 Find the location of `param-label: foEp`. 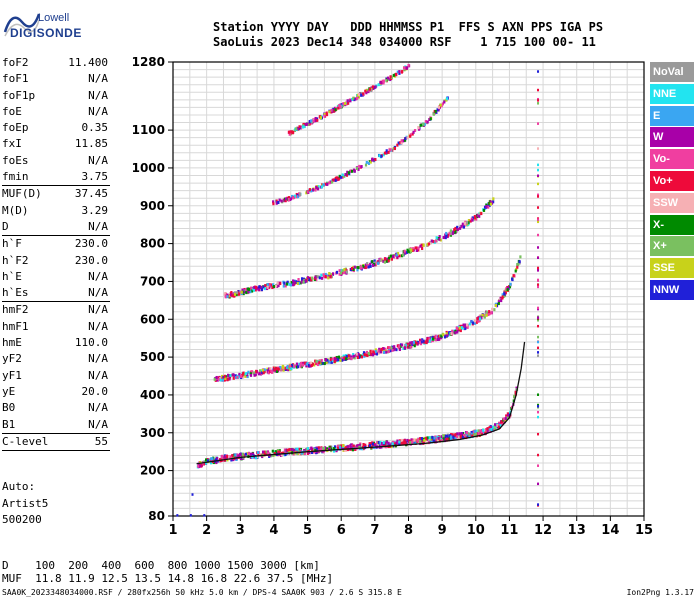

param-label: foEp is located at coordinates (15, 128).